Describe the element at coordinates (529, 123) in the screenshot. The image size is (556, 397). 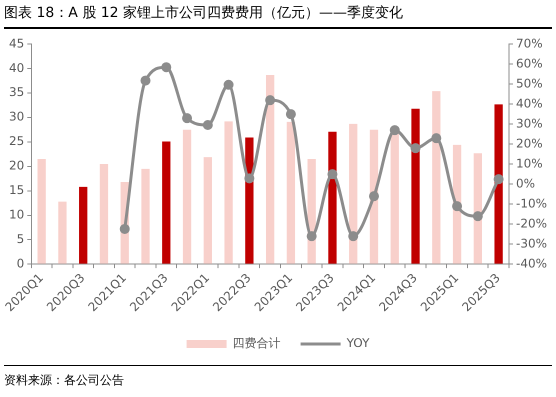
I see `y2-tick-label: 30%` at that location.